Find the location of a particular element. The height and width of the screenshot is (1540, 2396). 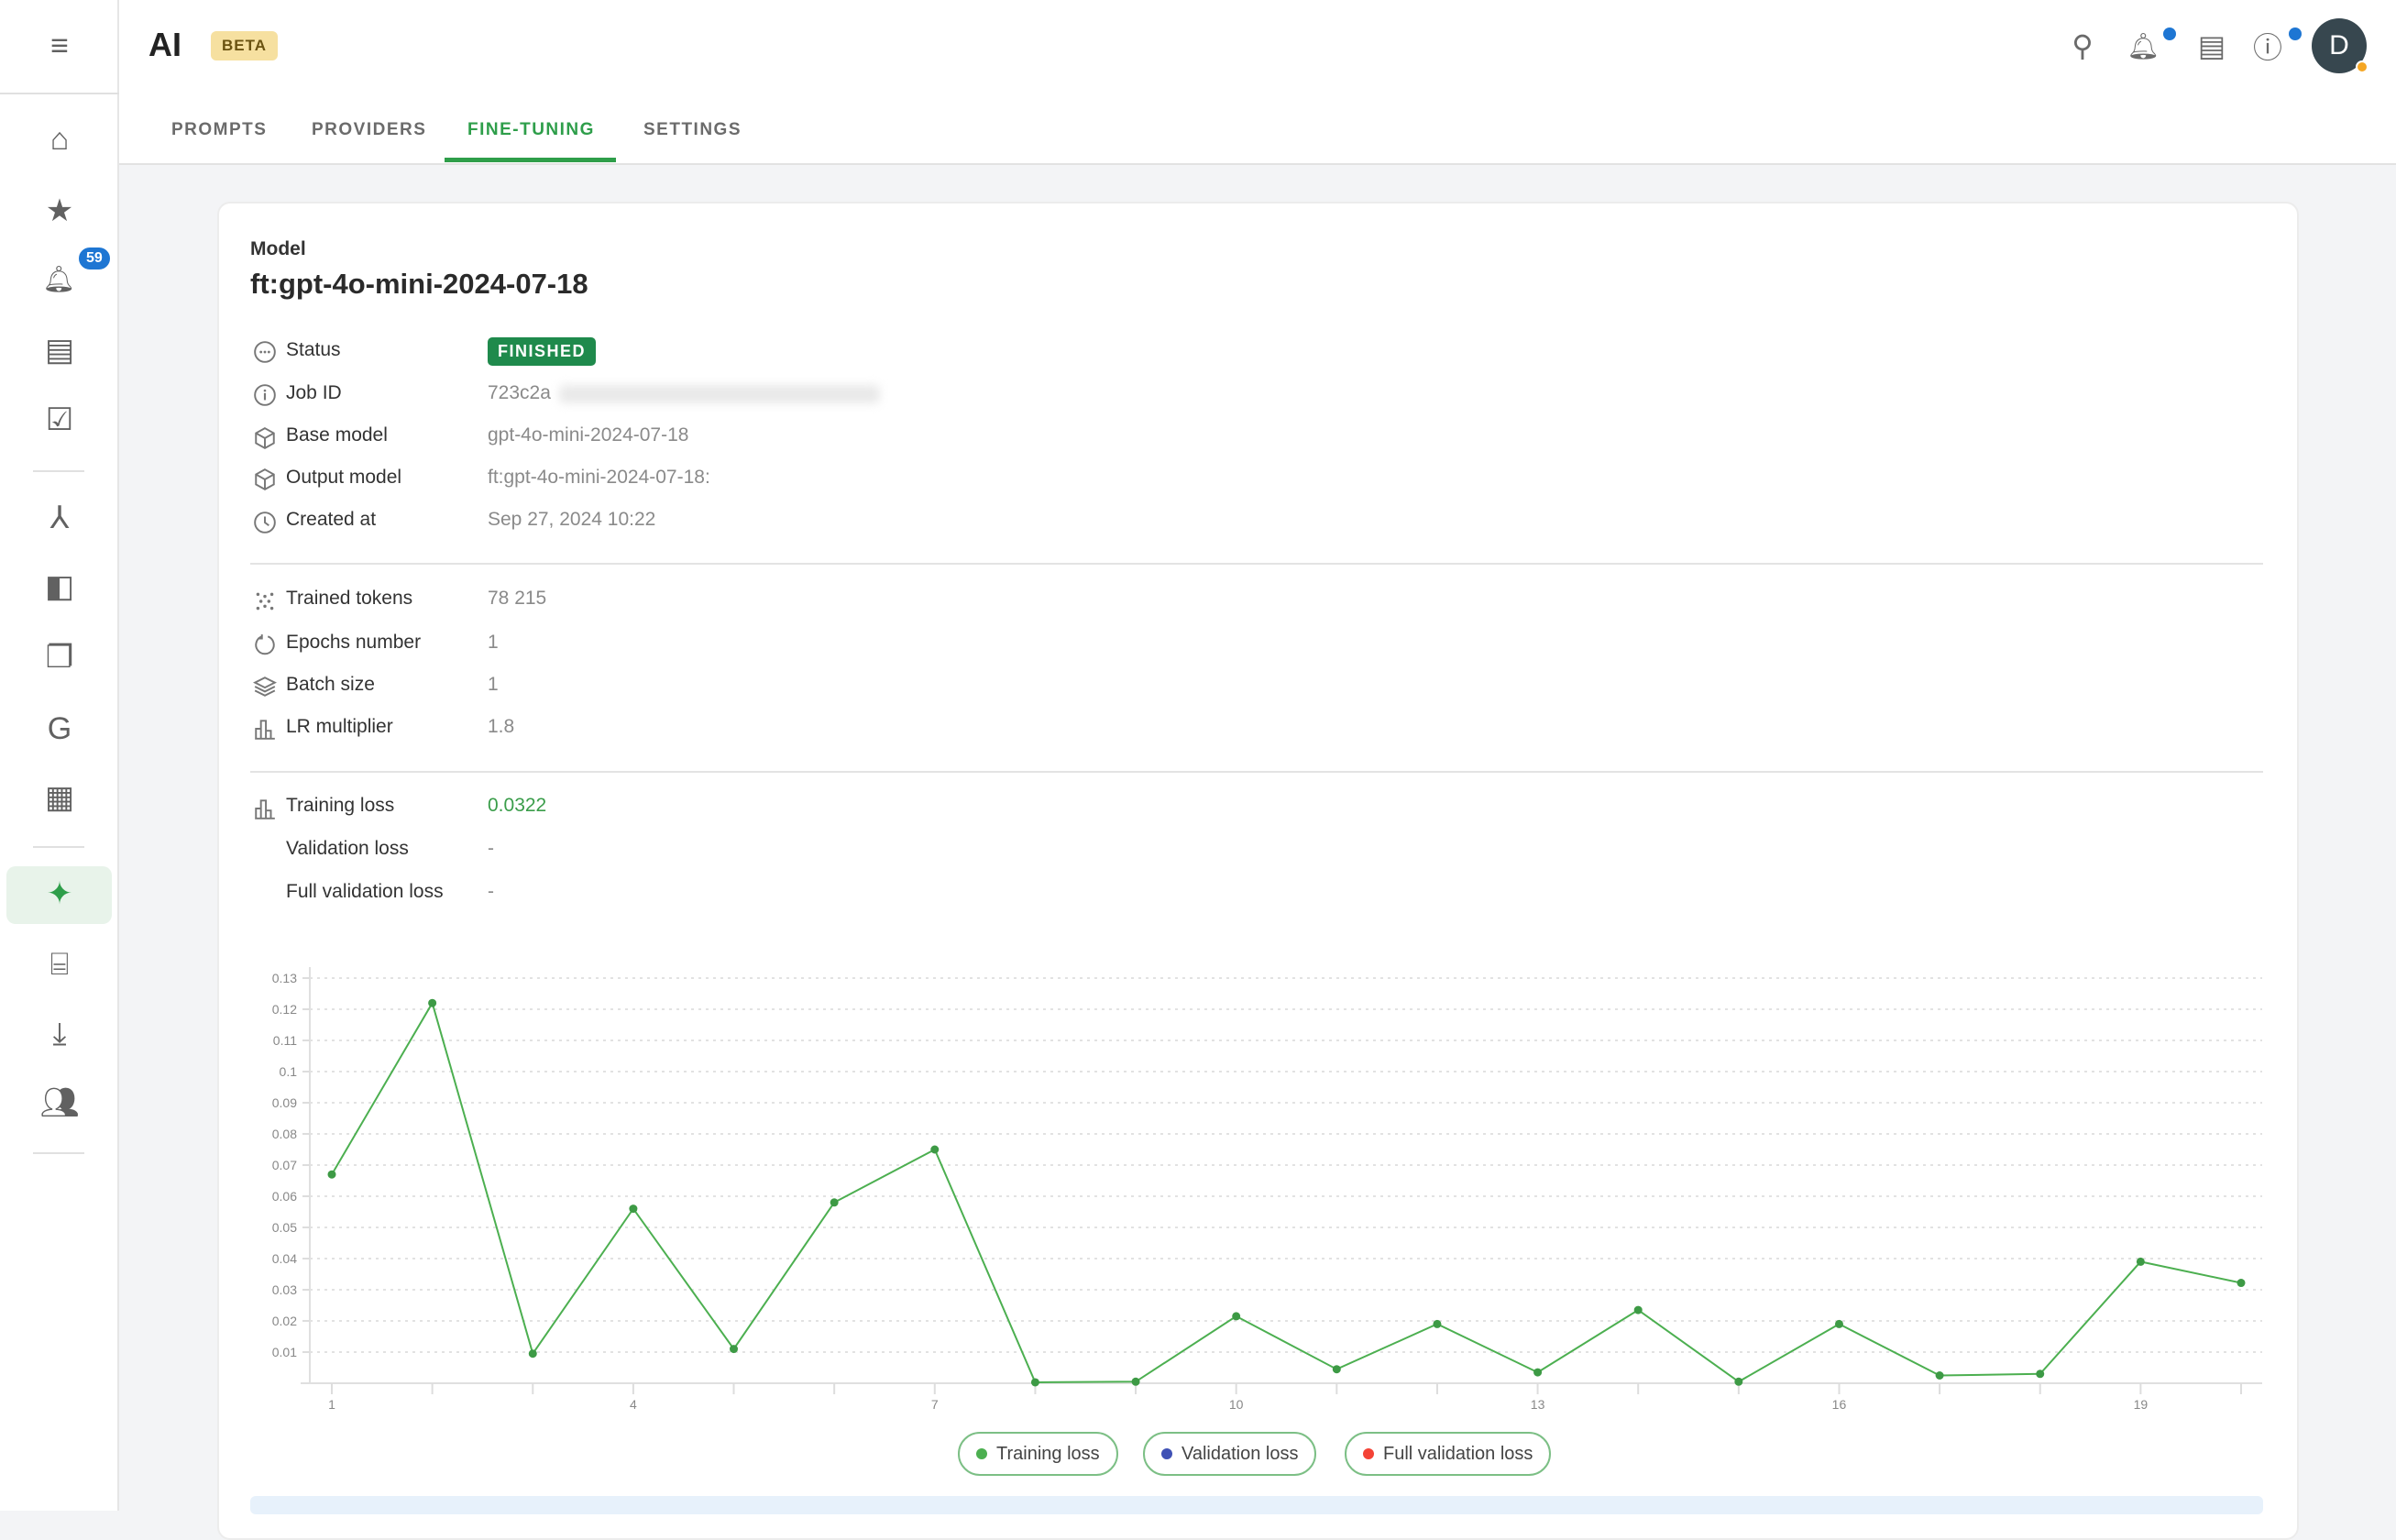

info-banner is located at coordinates (1256, 1505).